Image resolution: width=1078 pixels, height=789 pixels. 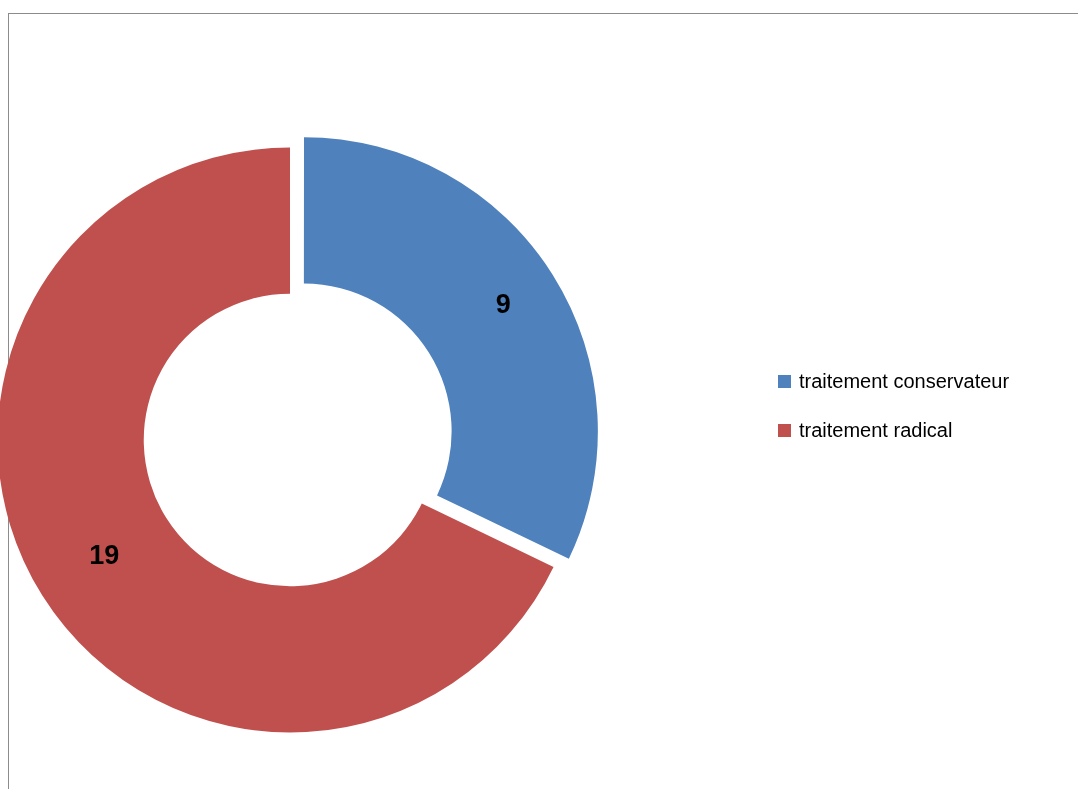 What do you see at coordinates (104, 555) in the screenshot?
I see `data-label: 19` at bounding box center [104, 555].